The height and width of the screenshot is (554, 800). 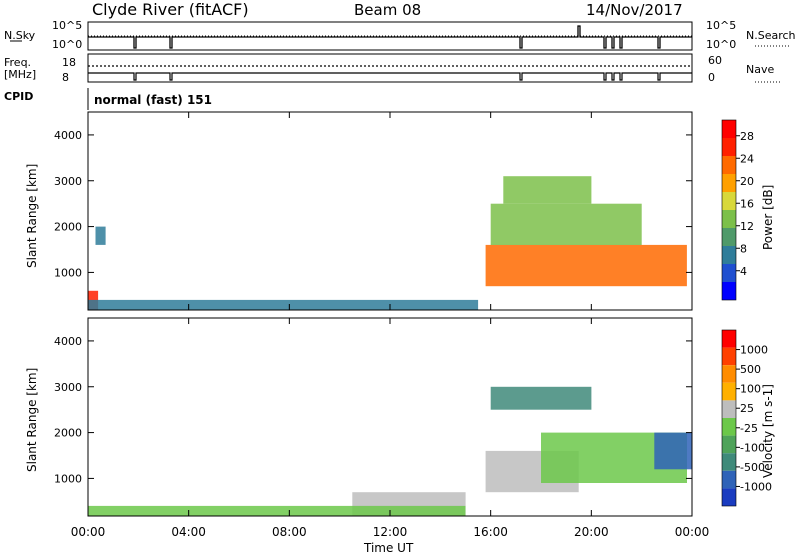 I want to click on velocity-colorbar-tick-6: -500, so click(x=752, y=467).